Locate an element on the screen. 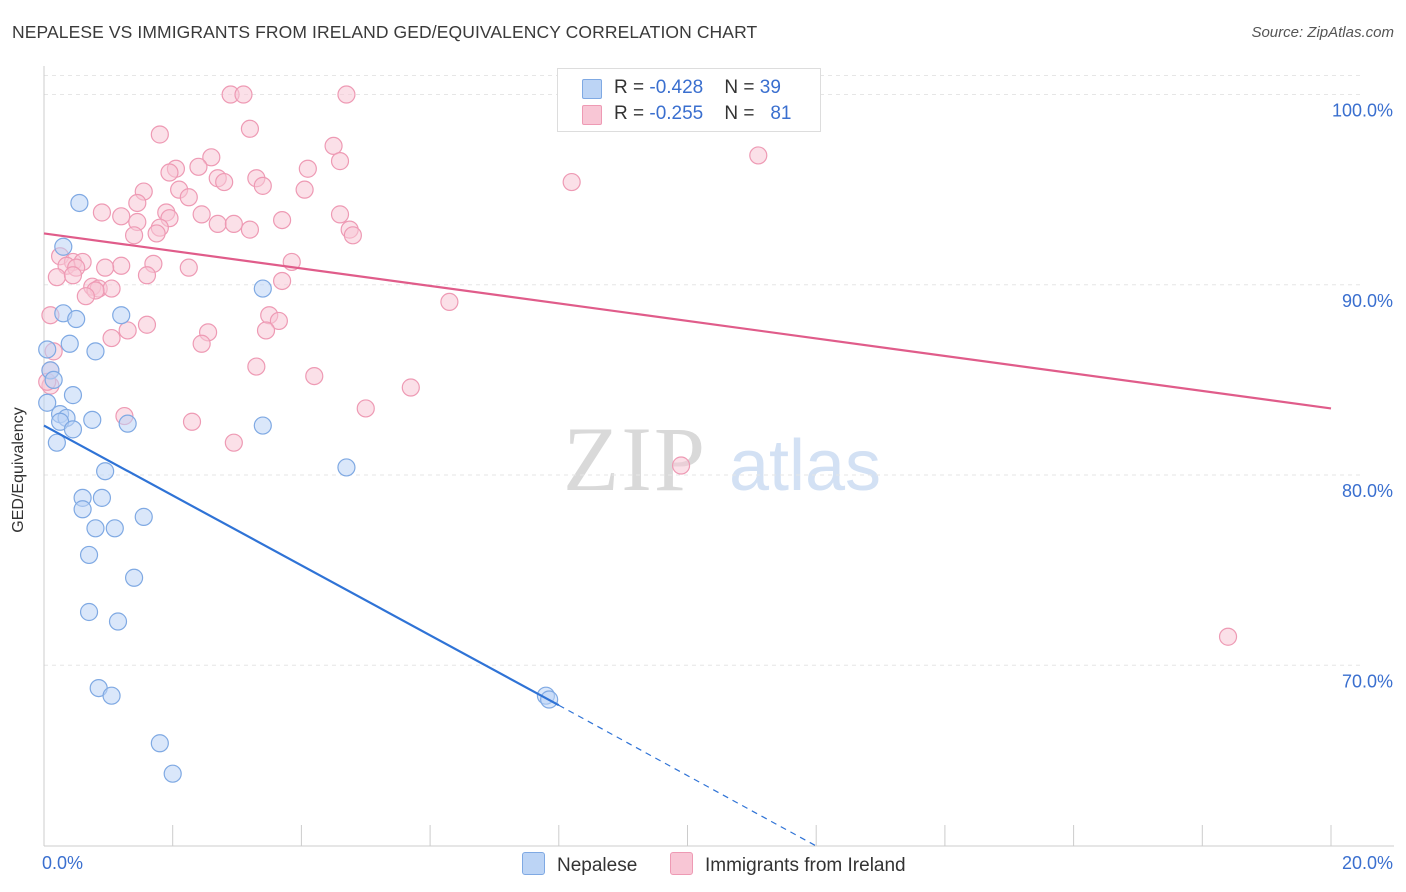 The height and width of the screenshot is (892, 1406). bottom-legend-swatch-nepalese is located at coordinates (533, 863).